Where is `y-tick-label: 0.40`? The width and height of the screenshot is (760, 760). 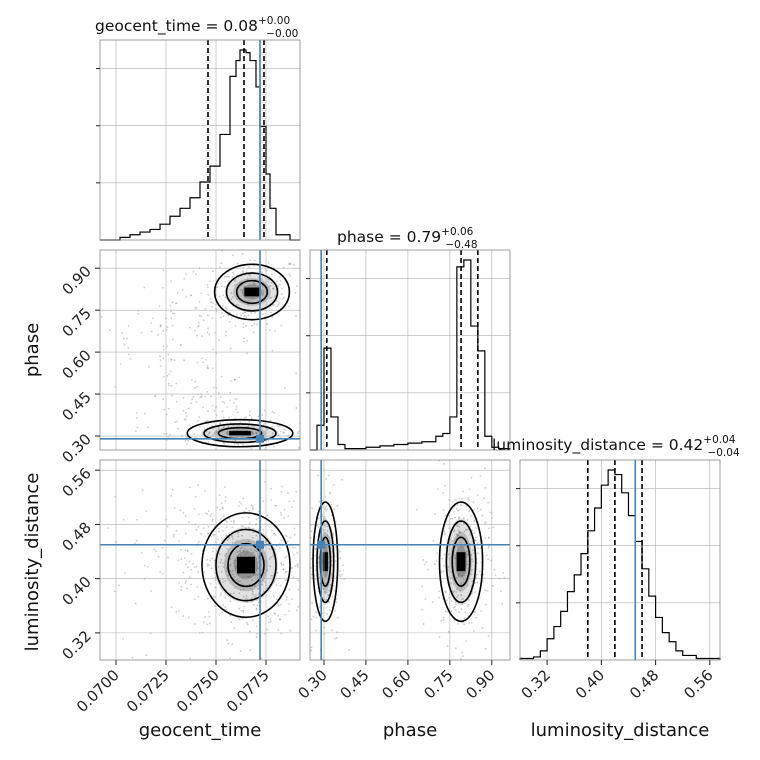 y-tick-label: 0.40 is located at coordinates (76, 591).